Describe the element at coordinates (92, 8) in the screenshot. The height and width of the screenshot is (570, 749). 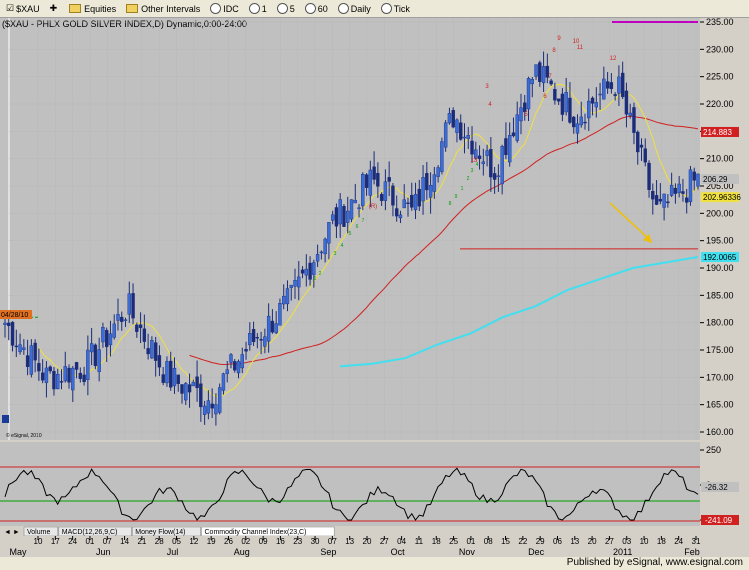
I see `equities-button: Equities` at that location.